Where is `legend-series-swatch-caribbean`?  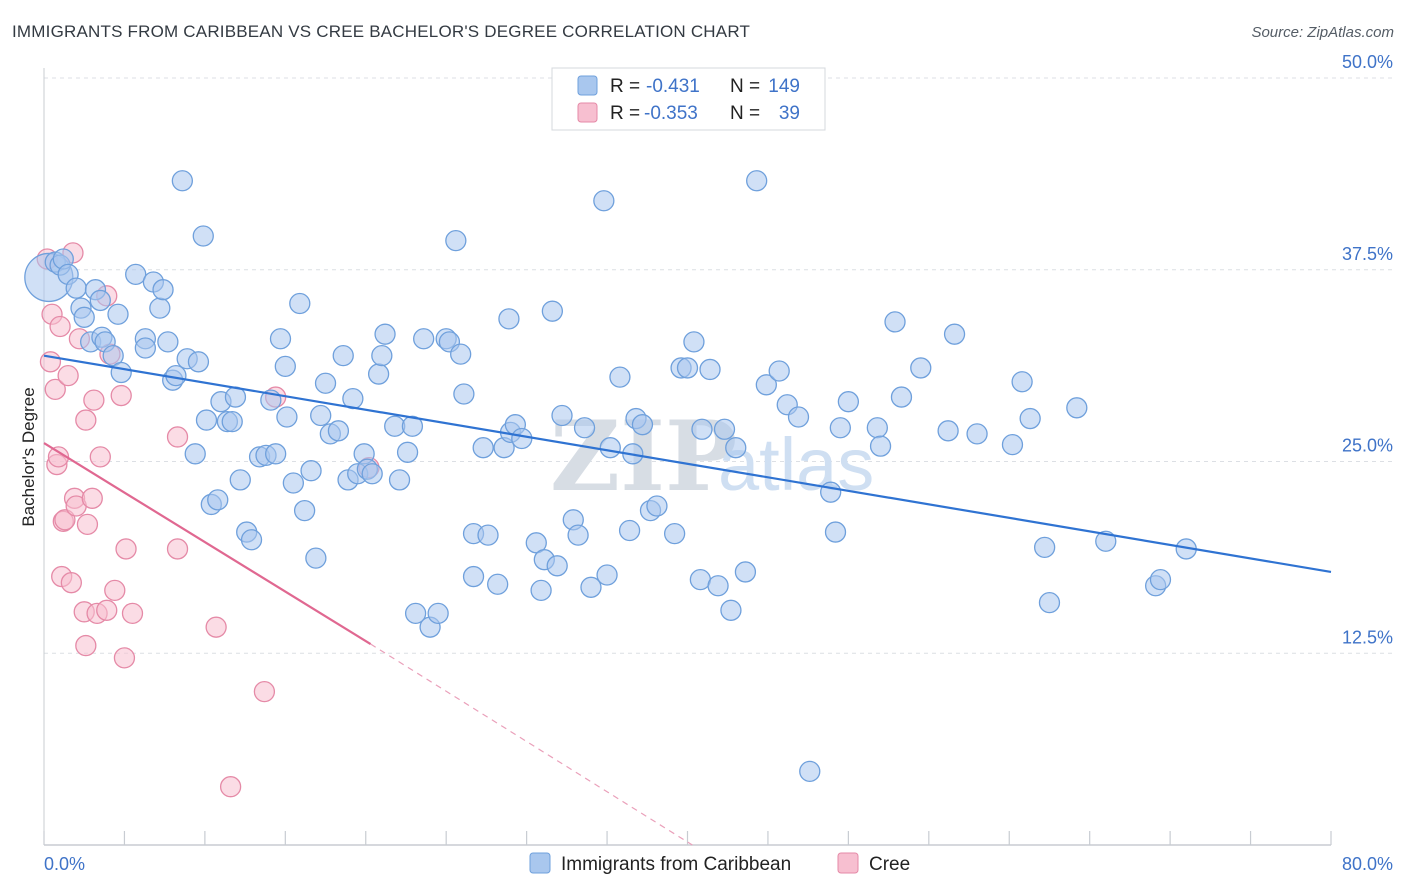 legend-series-swatch-caribbean is located at coordinates (540, 863).